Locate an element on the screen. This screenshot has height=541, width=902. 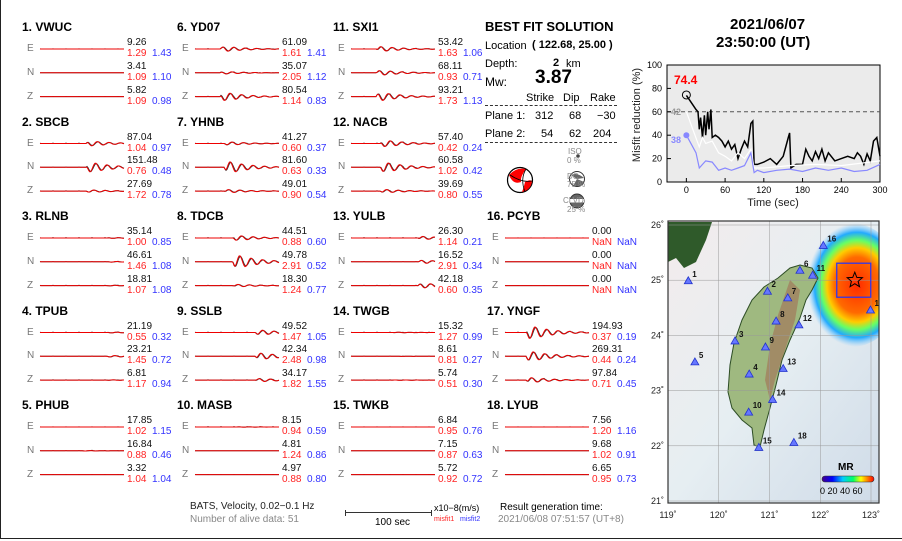
peak-amplitude: 0.00 is located at coordinates (602, 255).